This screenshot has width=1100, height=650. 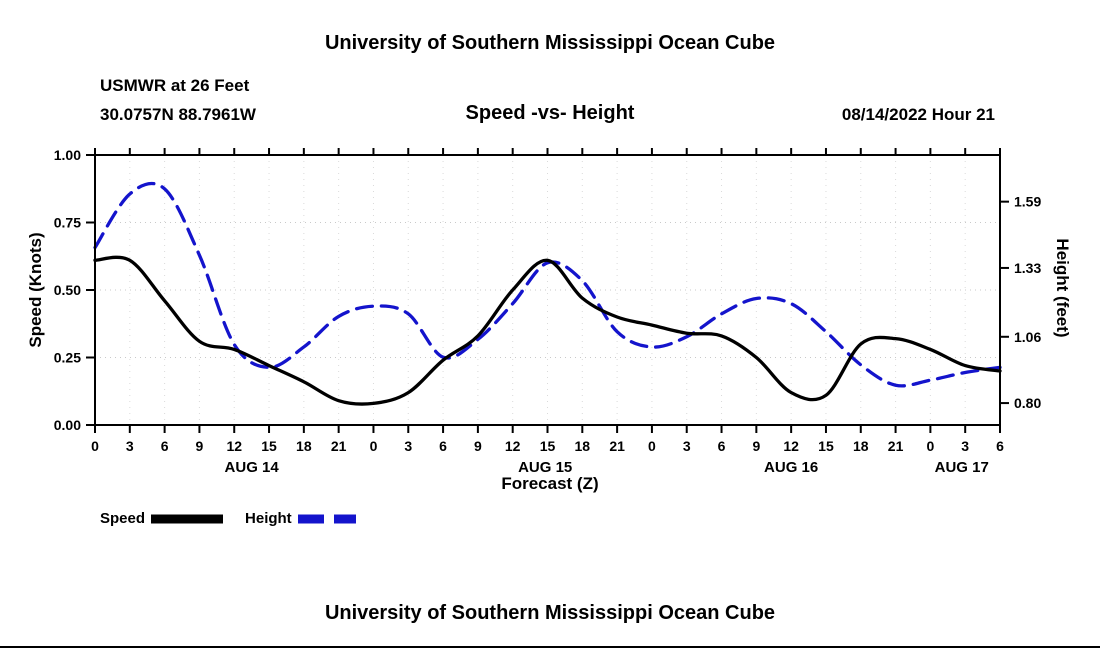 I want to click on svg-text: 1.33, so click(x=1027, y=268).